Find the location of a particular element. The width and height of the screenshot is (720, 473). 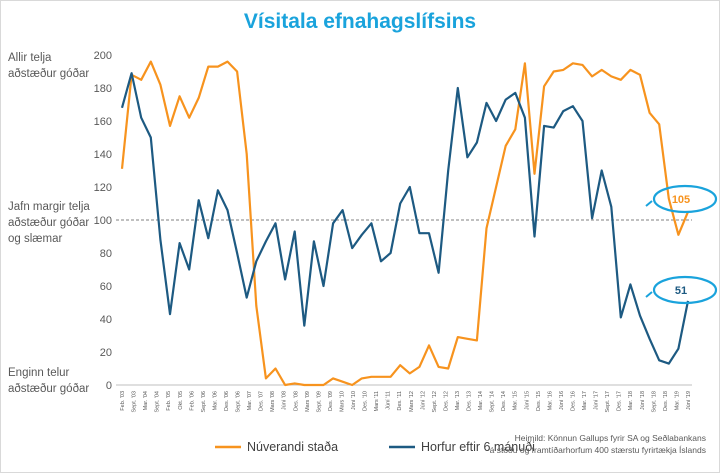

x-tick-label: Feb. '03 is located at coordinates (123, 401).